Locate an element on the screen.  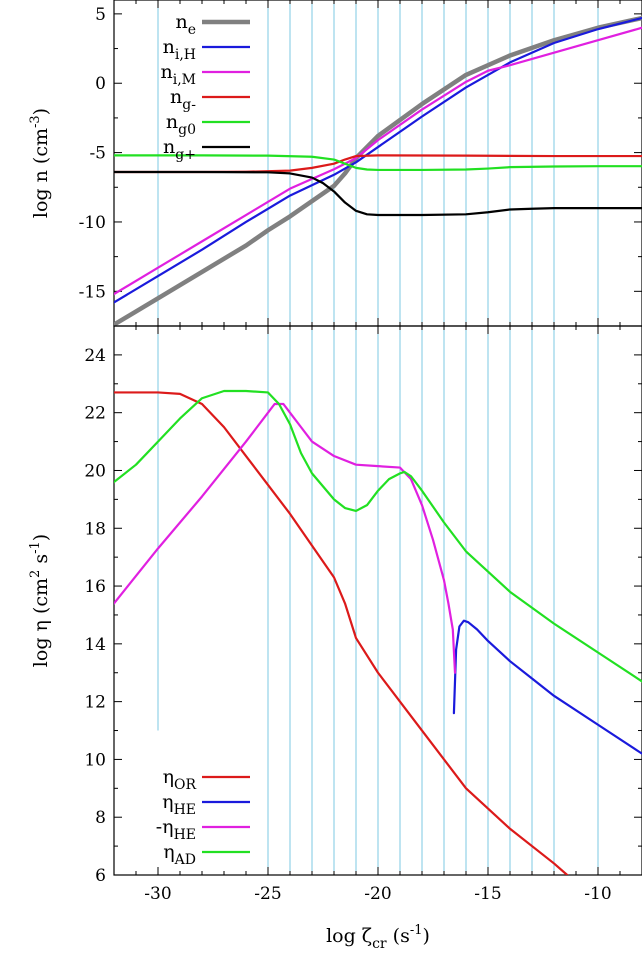
series-line-η-HE is located at coordinates (547, 687).